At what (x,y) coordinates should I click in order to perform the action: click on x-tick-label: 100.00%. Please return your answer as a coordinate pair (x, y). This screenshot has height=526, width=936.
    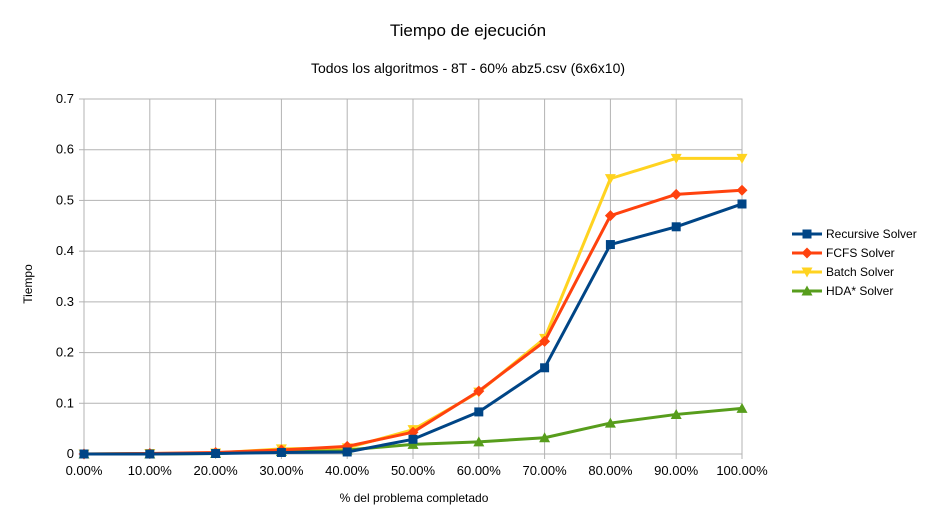
    Looking at the image, I should click on (742, 470).